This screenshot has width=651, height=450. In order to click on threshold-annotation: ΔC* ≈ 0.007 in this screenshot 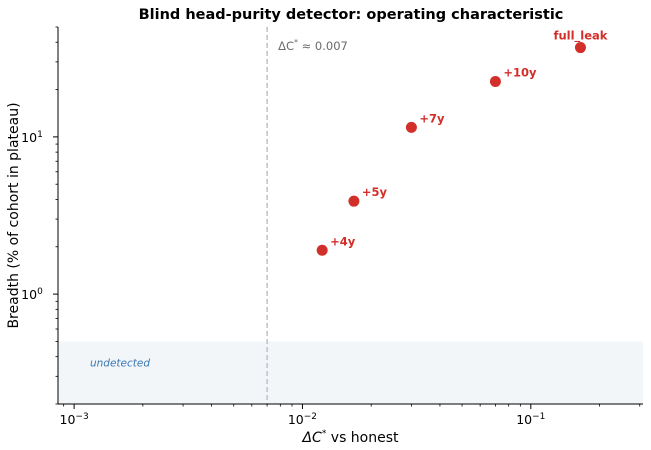, I will do `click(313, 45)`.